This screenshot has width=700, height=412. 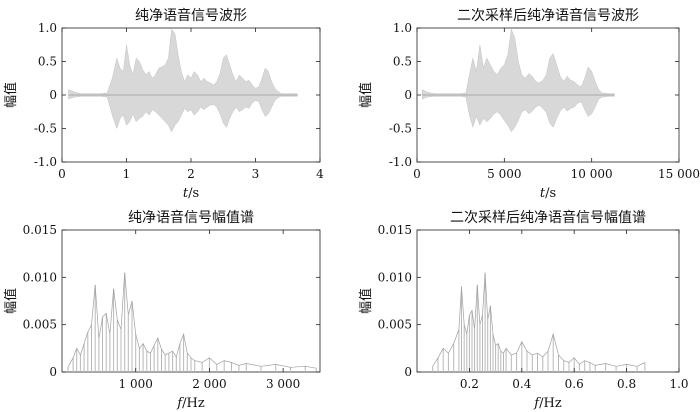 I want to click on x-tick-label: 0.4, so click(x=521, y=384).